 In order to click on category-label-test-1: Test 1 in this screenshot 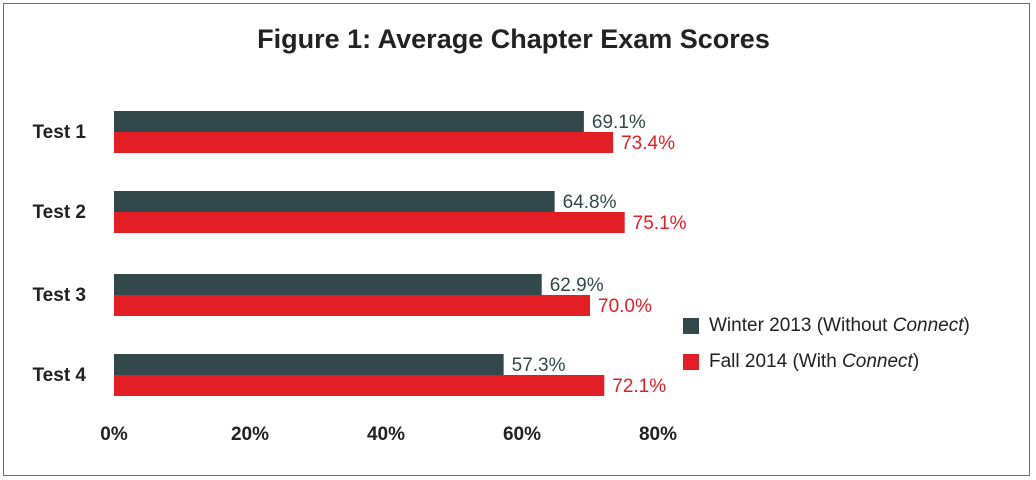, I will do `click(59, 132)`.